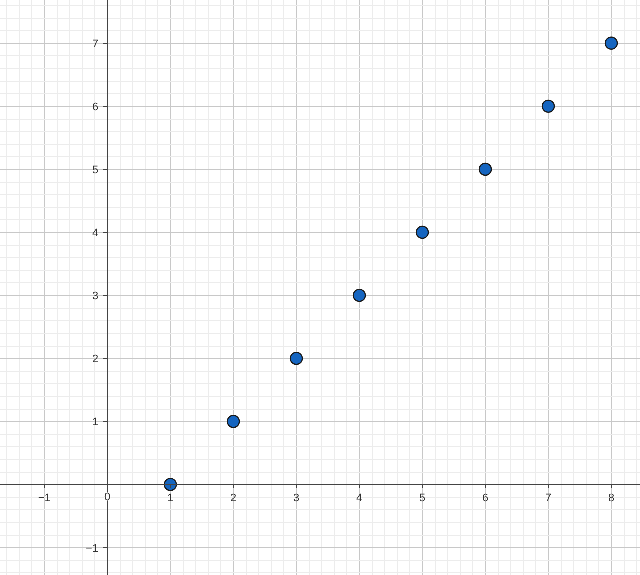 This screenshot has width=640, height=575. Describe the element at coordinates (171, 498) in the screenshot. I see `x-tick-label: 1` at that location.